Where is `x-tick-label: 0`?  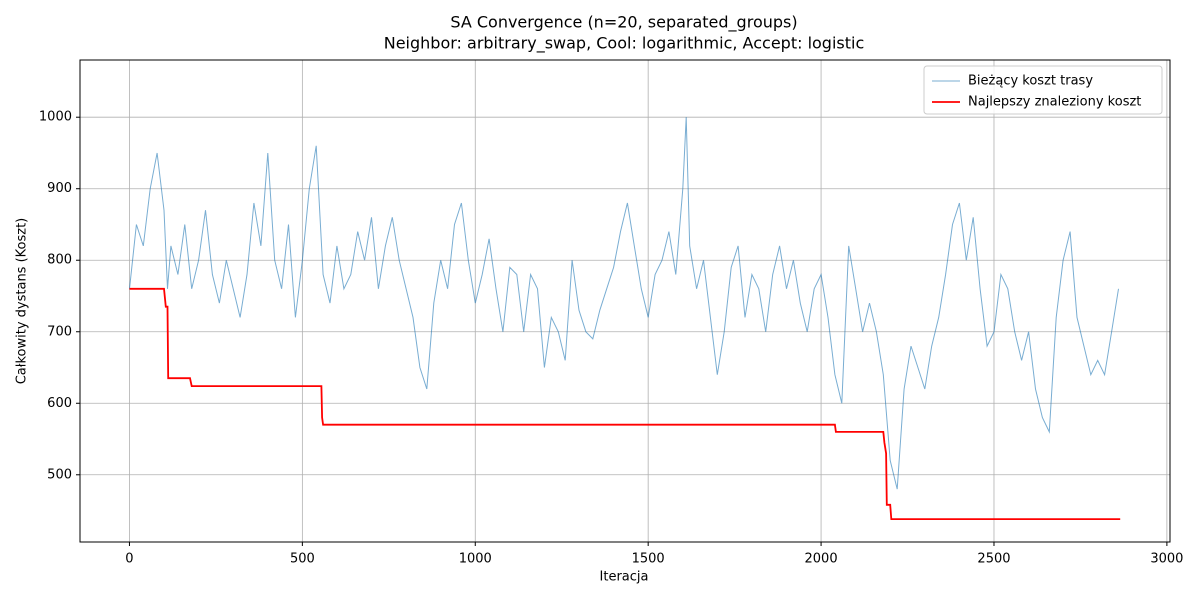
x-tick-label: 0 is located at coordinates (129, 559).